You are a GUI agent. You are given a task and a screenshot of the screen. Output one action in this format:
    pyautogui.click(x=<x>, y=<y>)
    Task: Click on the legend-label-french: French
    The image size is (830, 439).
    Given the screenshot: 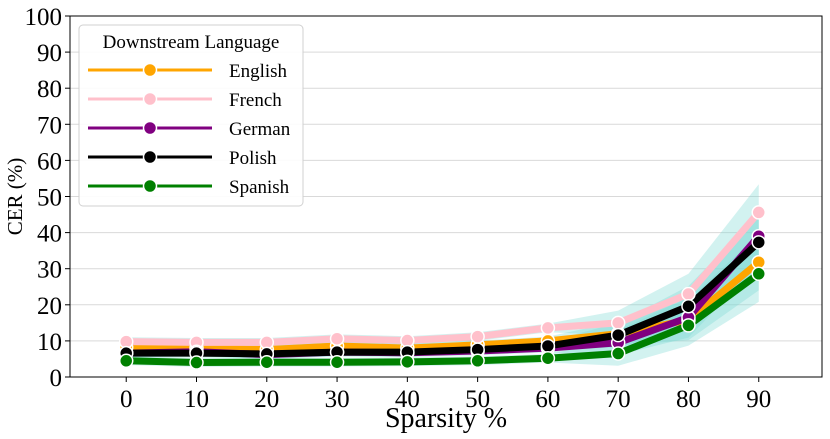 What is the action you would take?
    pyautogui.click(x=255, y=100)
    